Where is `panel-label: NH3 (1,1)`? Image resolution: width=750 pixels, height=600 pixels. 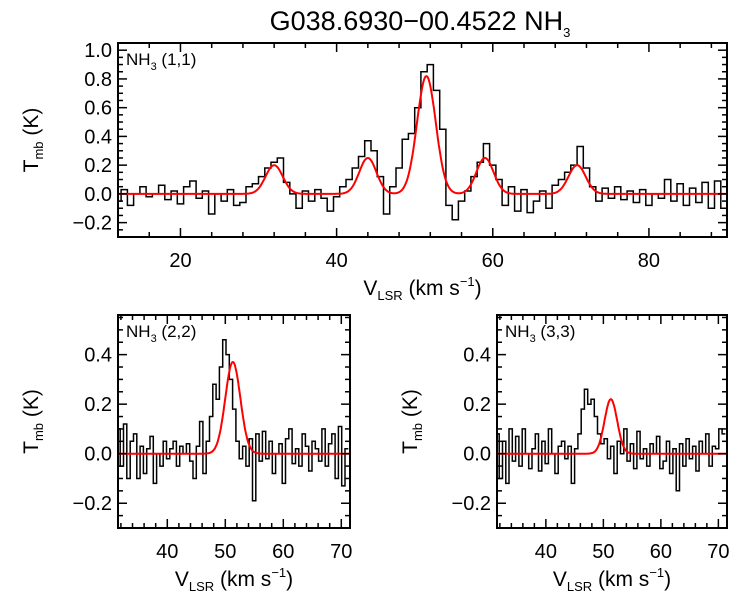 panel-label: NH3 (1,1) is located at coordinates (161, 61).